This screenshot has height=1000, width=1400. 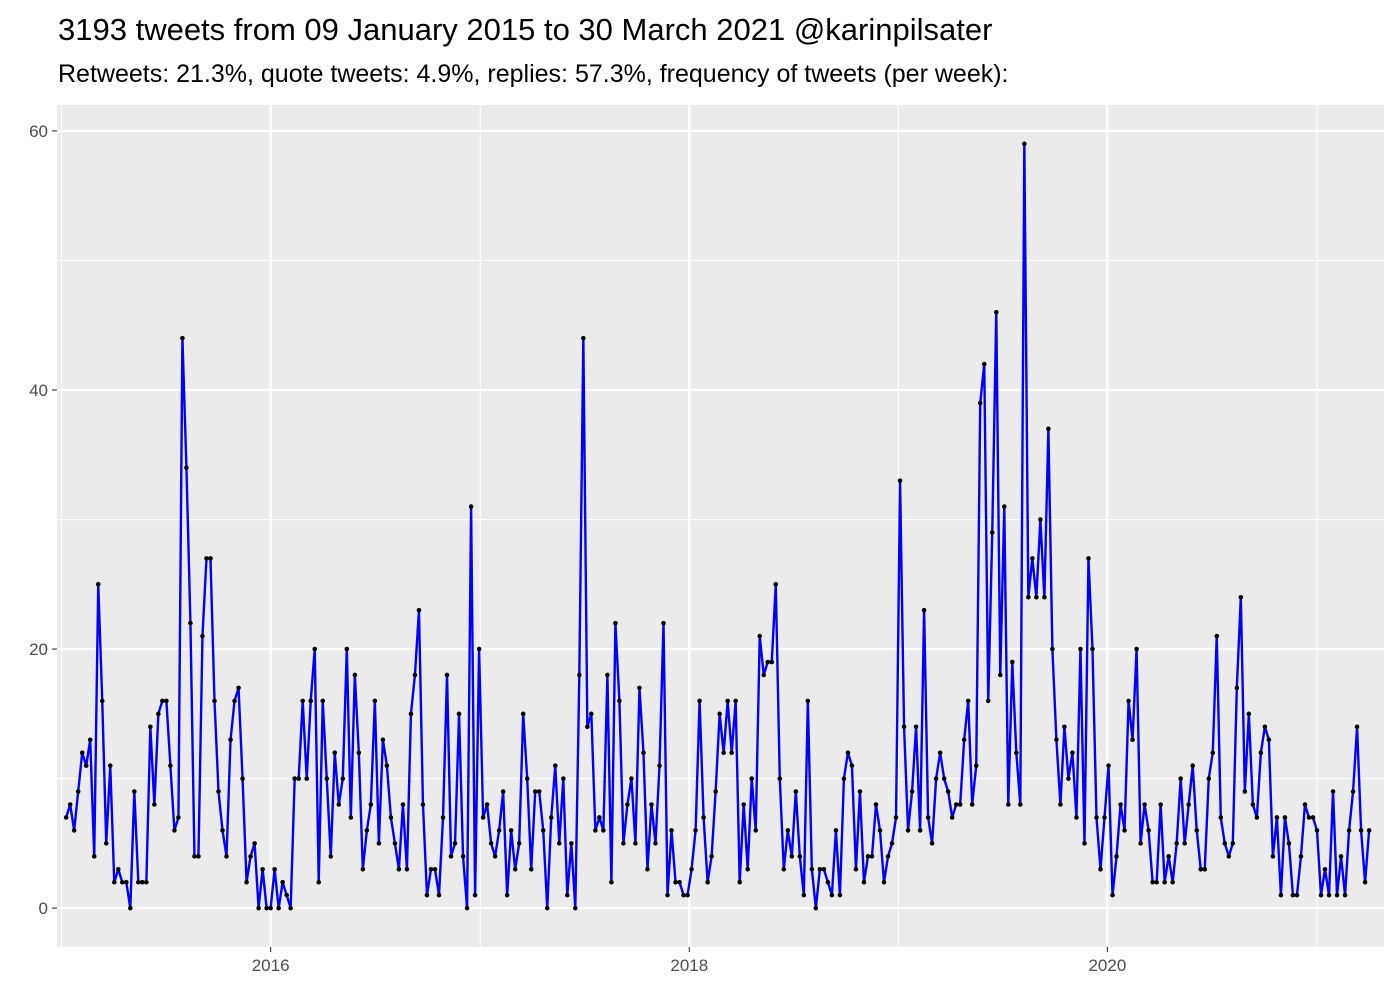 What do you see at coordinates (43, 908) in the screenshot?
I see `y-tick-label-0: 0` at bounding box center [43, 908].